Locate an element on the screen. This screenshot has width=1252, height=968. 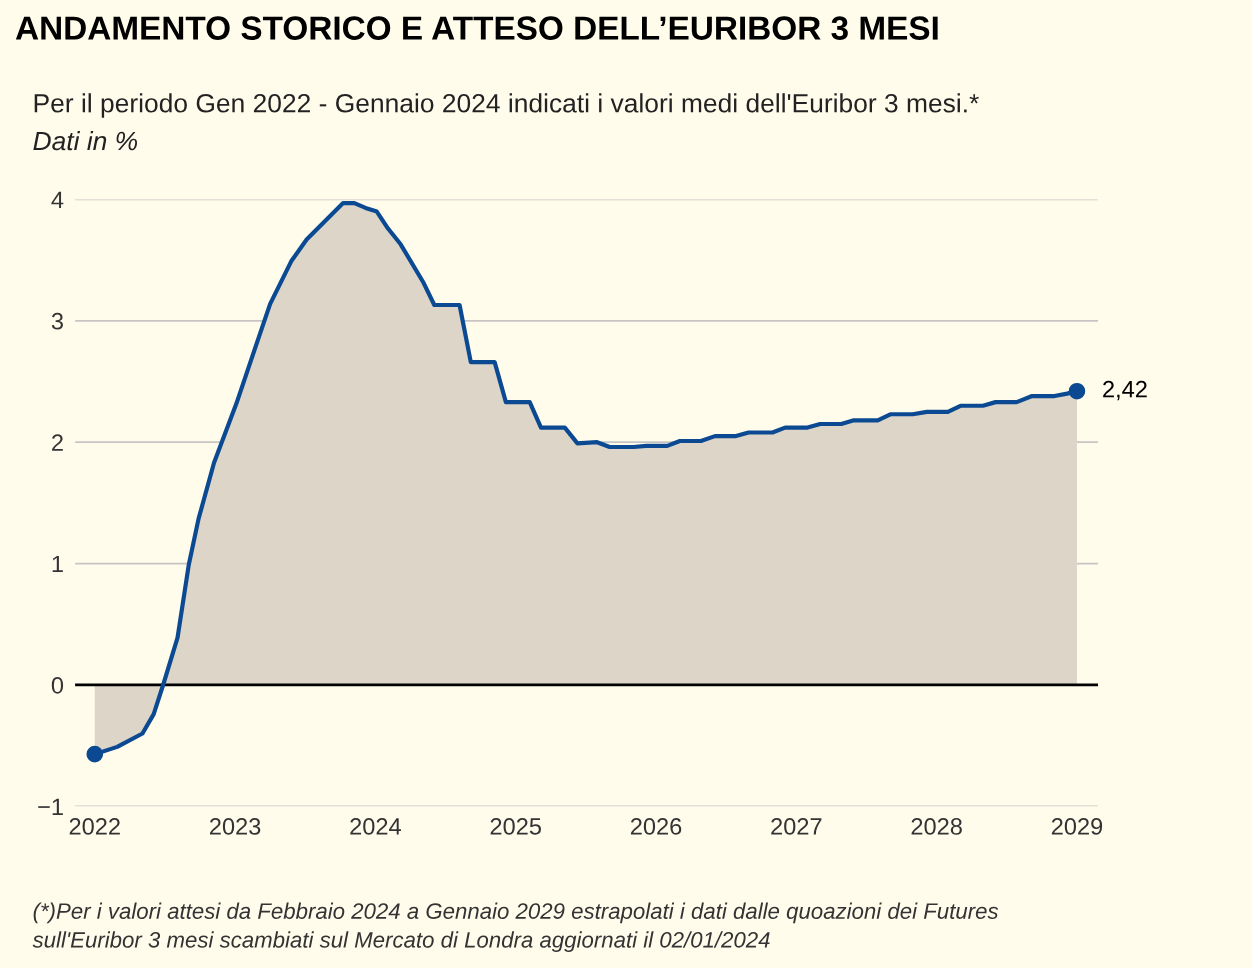
y-tick-label: 2 is located at coordinates (57, 442).